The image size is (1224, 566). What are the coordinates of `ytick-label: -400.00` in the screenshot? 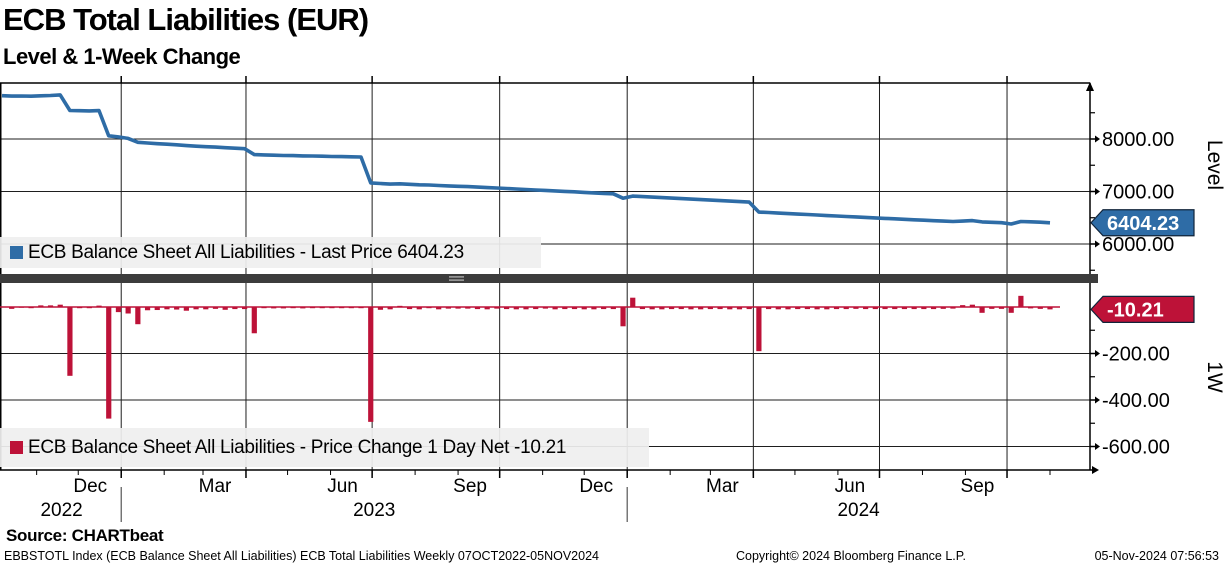 It's located at (1136, 401).